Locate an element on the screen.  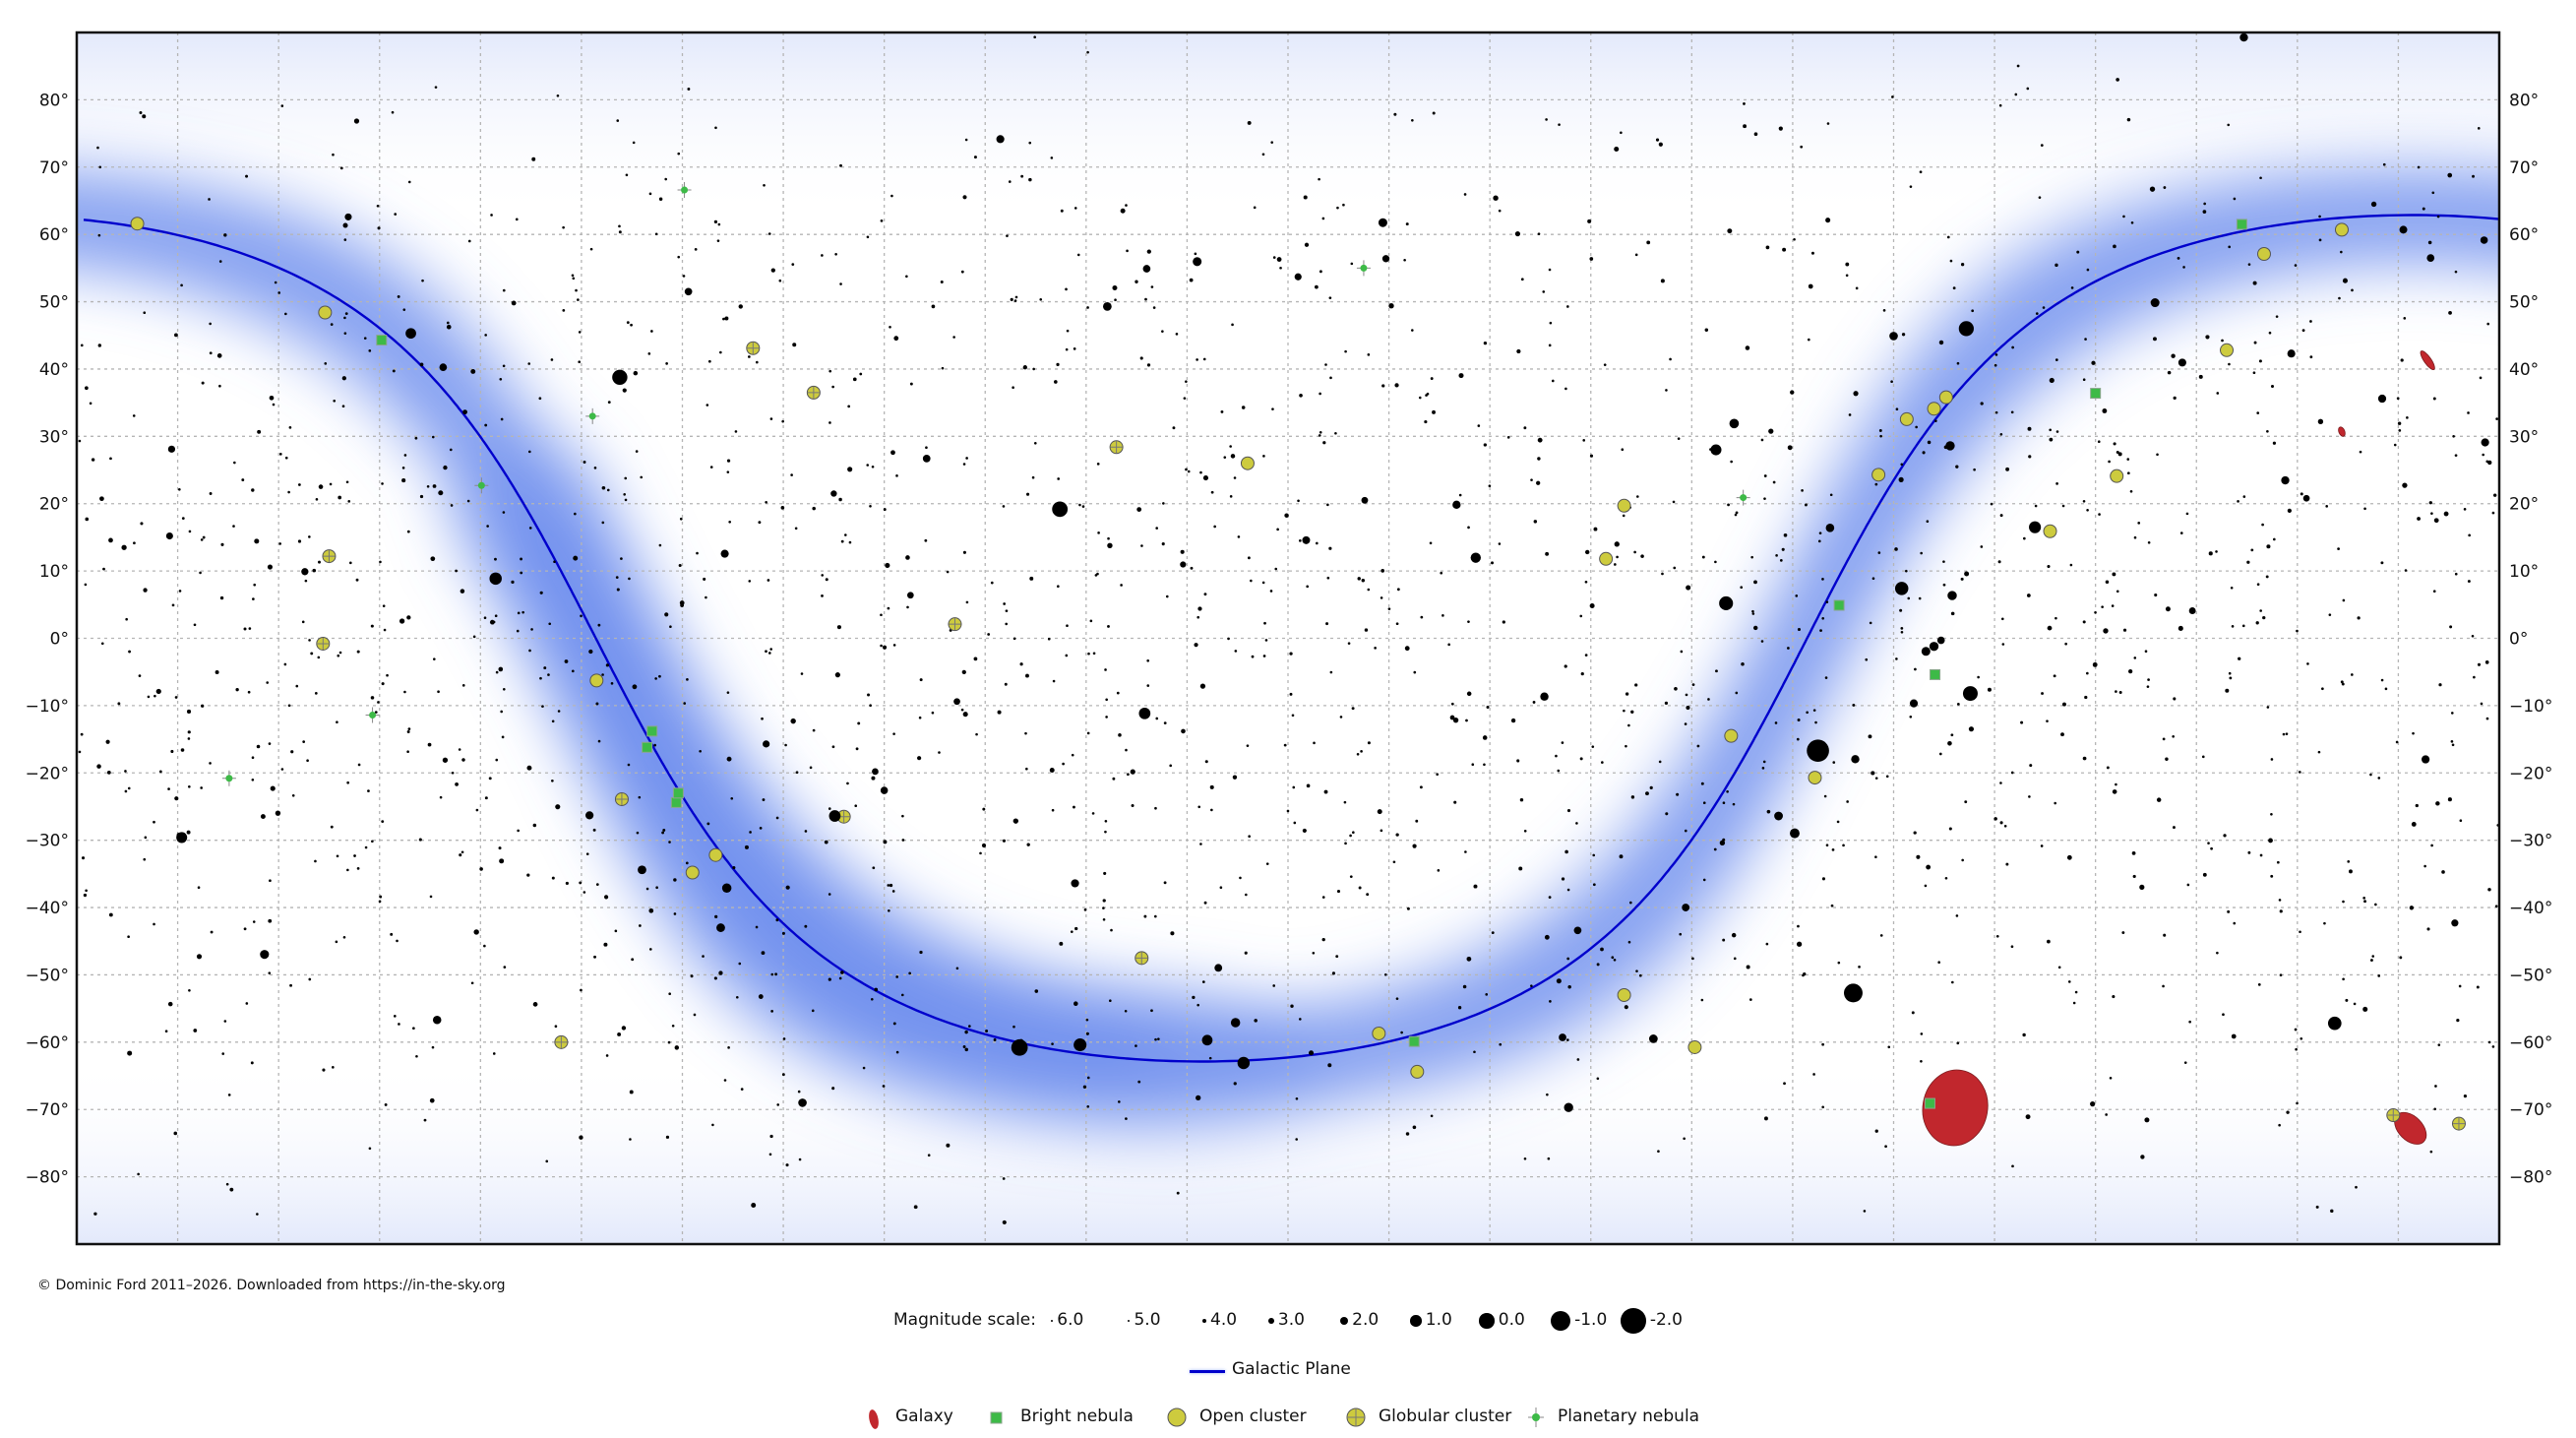
dec-tick-label-right: −10° is located at coordinates (2530, 707).